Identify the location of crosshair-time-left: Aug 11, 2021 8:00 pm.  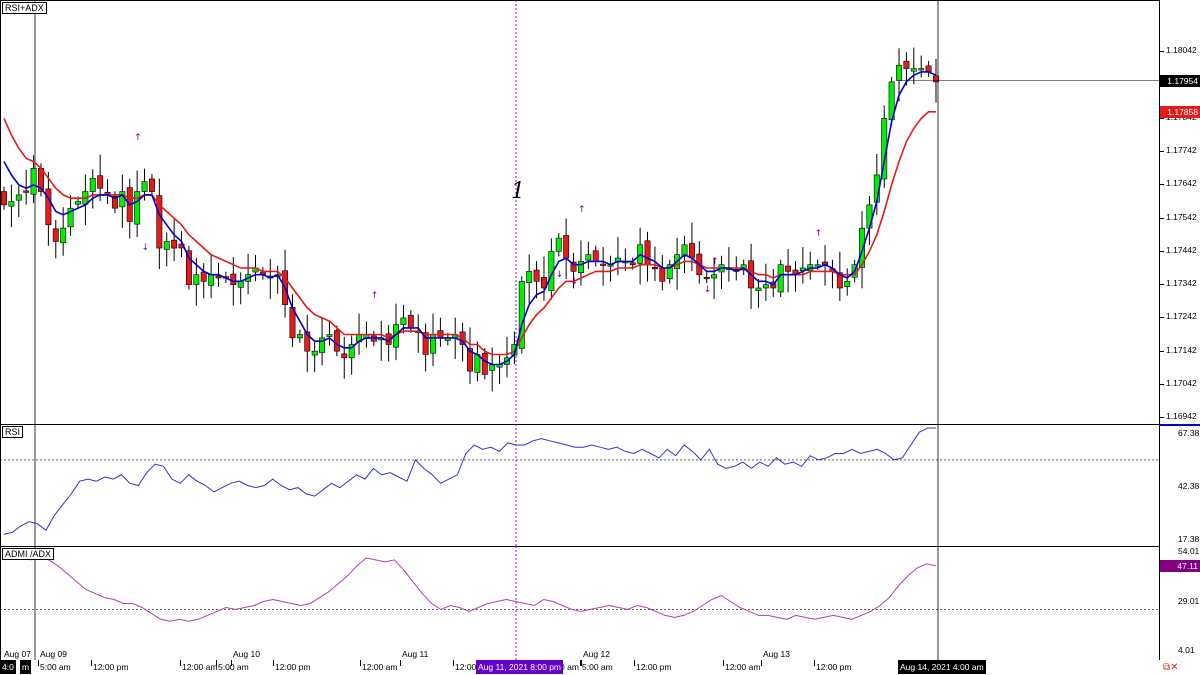
(520, 667).